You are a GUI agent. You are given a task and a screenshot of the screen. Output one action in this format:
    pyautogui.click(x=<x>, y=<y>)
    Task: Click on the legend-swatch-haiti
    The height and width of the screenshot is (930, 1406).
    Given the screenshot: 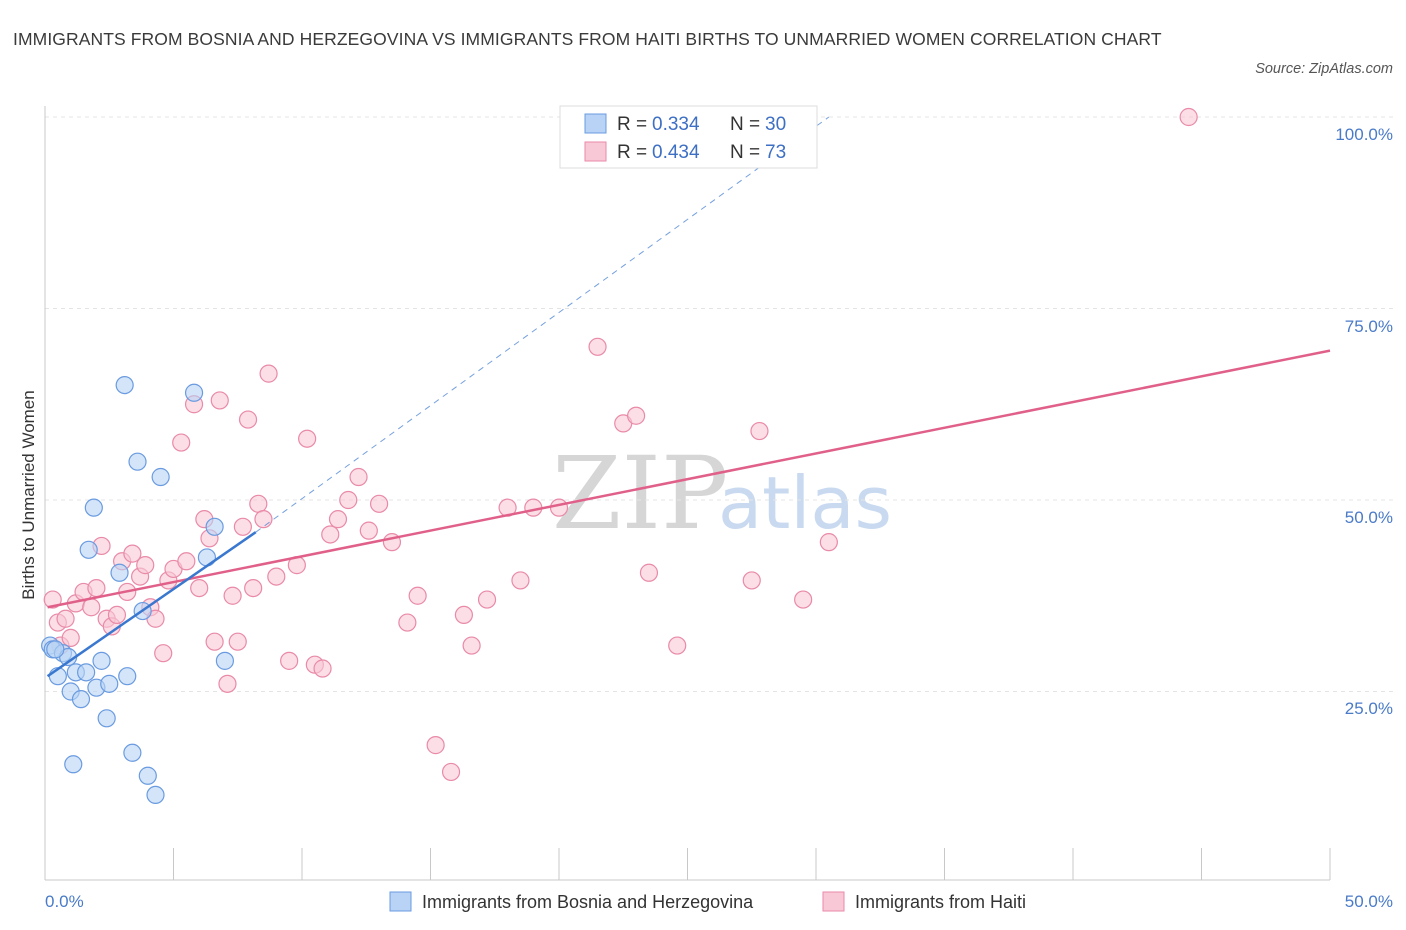 What is the action you would take?
    pyautogui.click(x=595, y=151)
    